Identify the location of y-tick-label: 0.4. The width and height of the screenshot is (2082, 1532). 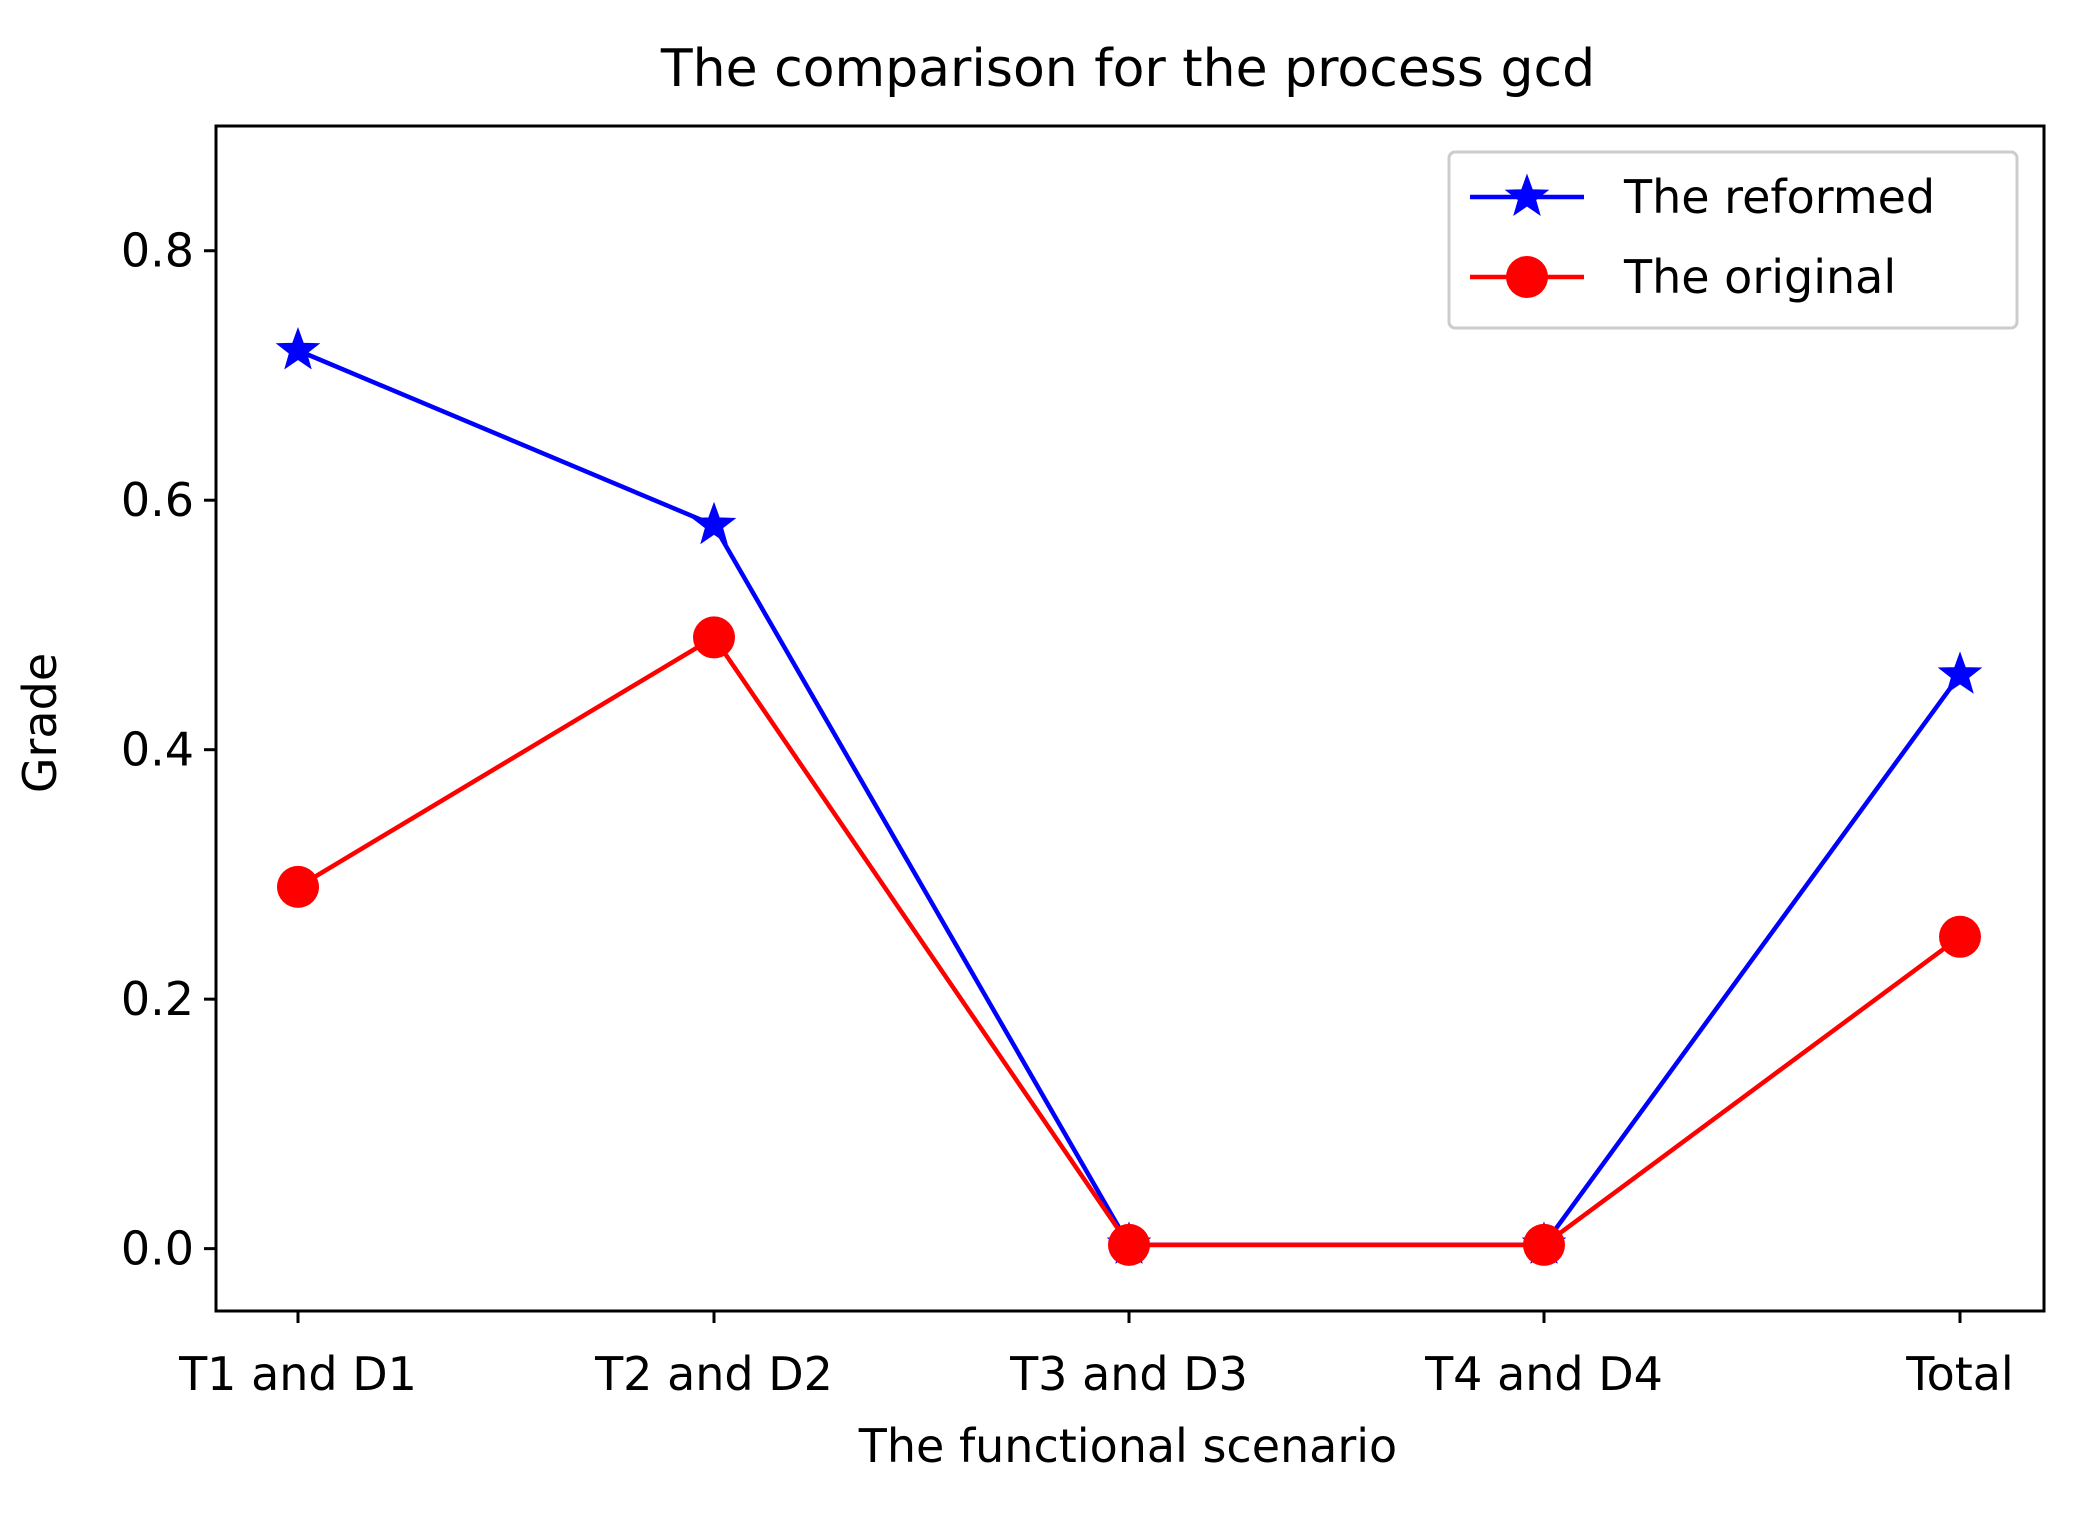
(157, 750).